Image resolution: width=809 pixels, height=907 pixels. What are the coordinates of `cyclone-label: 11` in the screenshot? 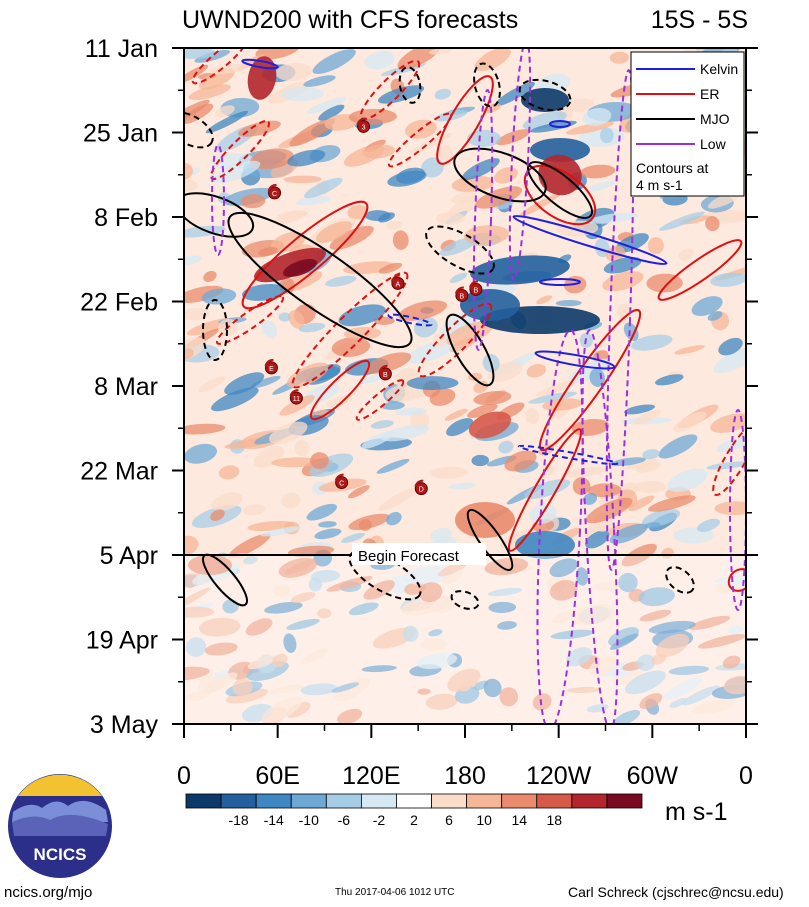 It's located at (296, 399).